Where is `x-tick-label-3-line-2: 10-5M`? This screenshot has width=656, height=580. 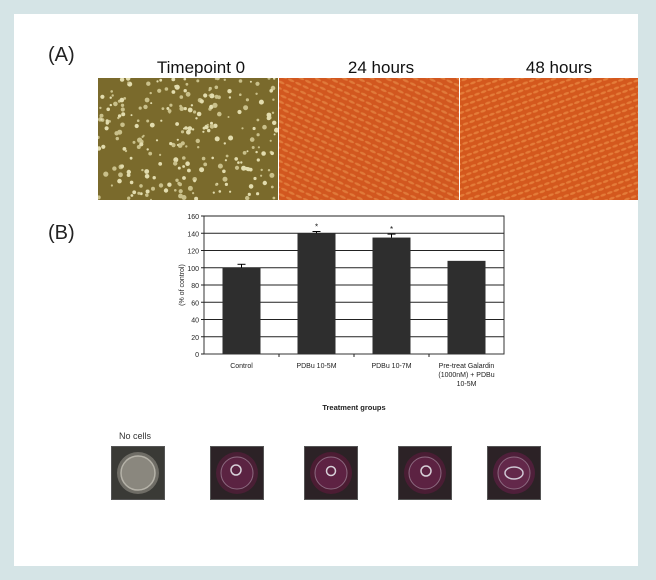
x-tick-label-3-line-2: 10-5M is located at coordinates (467, 384).